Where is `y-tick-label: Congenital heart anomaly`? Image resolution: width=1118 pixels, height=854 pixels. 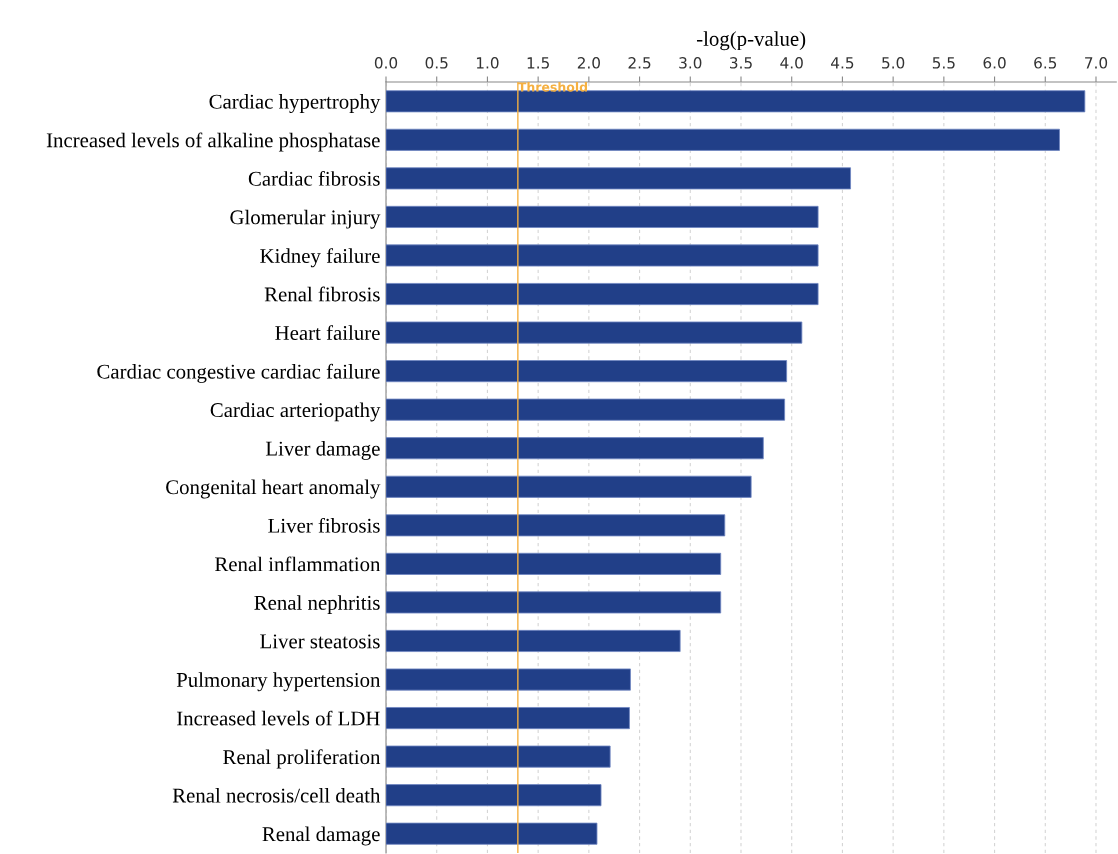 y-tick-label: Congenital heart anomaly is located at coordinates (273, 489).